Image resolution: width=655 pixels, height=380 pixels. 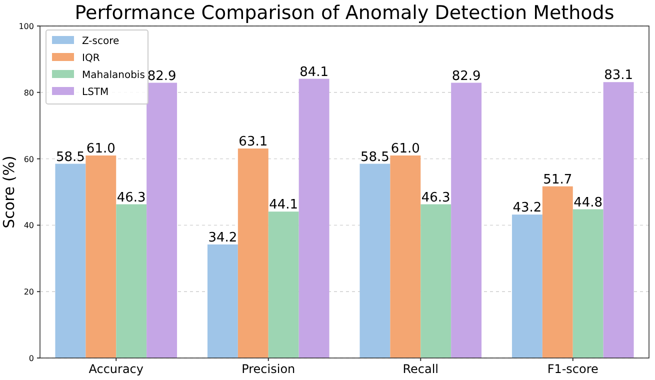 What do you see at coordinates (588, 202) in the screenshot?
I see `data-label: 44.8` at bounding box center [588, 202].